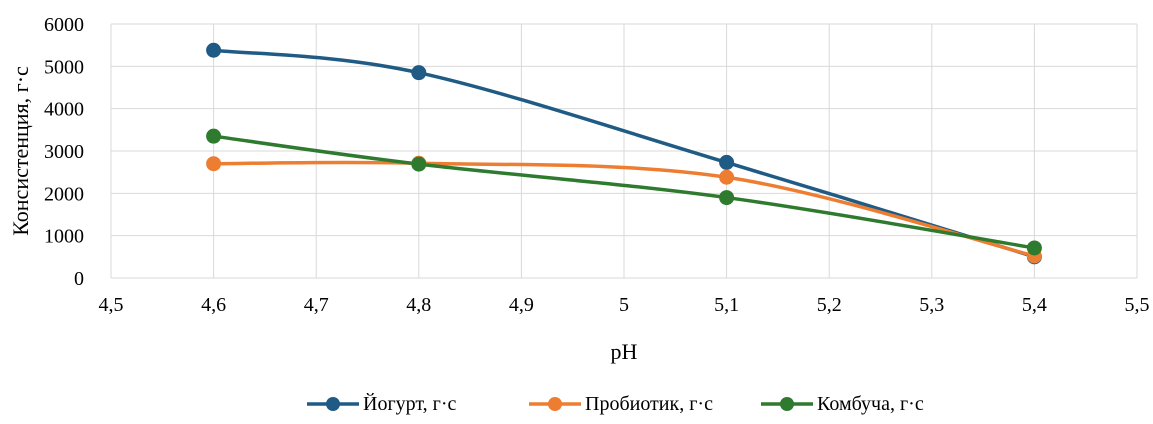  Describe the element at coordinates (418, 305) in the screenshot. I see `x-tick-label: 4,8` at that location.